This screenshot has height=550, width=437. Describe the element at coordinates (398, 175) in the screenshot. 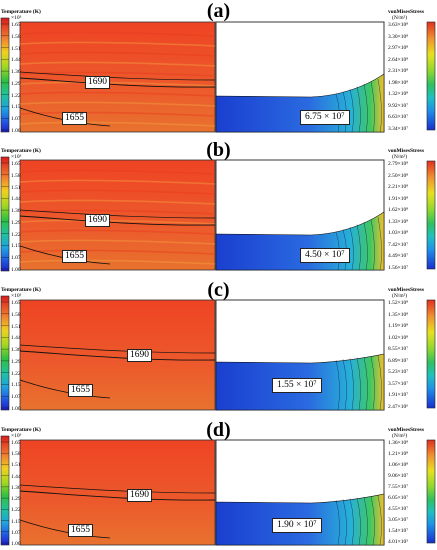

I see `stress-tick-label: 2.50×10⁸` at that location.